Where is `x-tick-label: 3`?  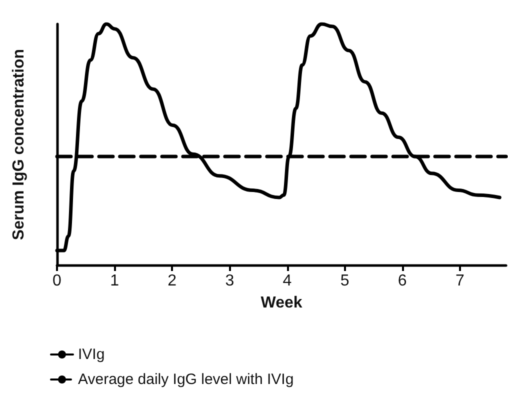 x-tick-label: 3 is located at coordinates (229, 281).